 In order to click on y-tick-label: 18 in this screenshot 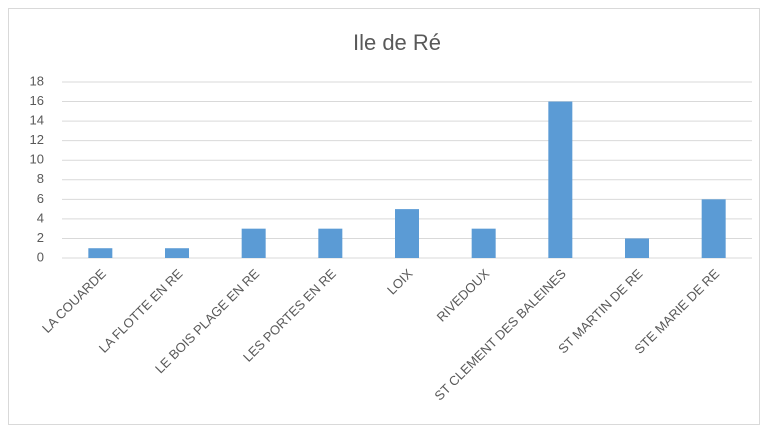, I will do `click(37, 80)`.